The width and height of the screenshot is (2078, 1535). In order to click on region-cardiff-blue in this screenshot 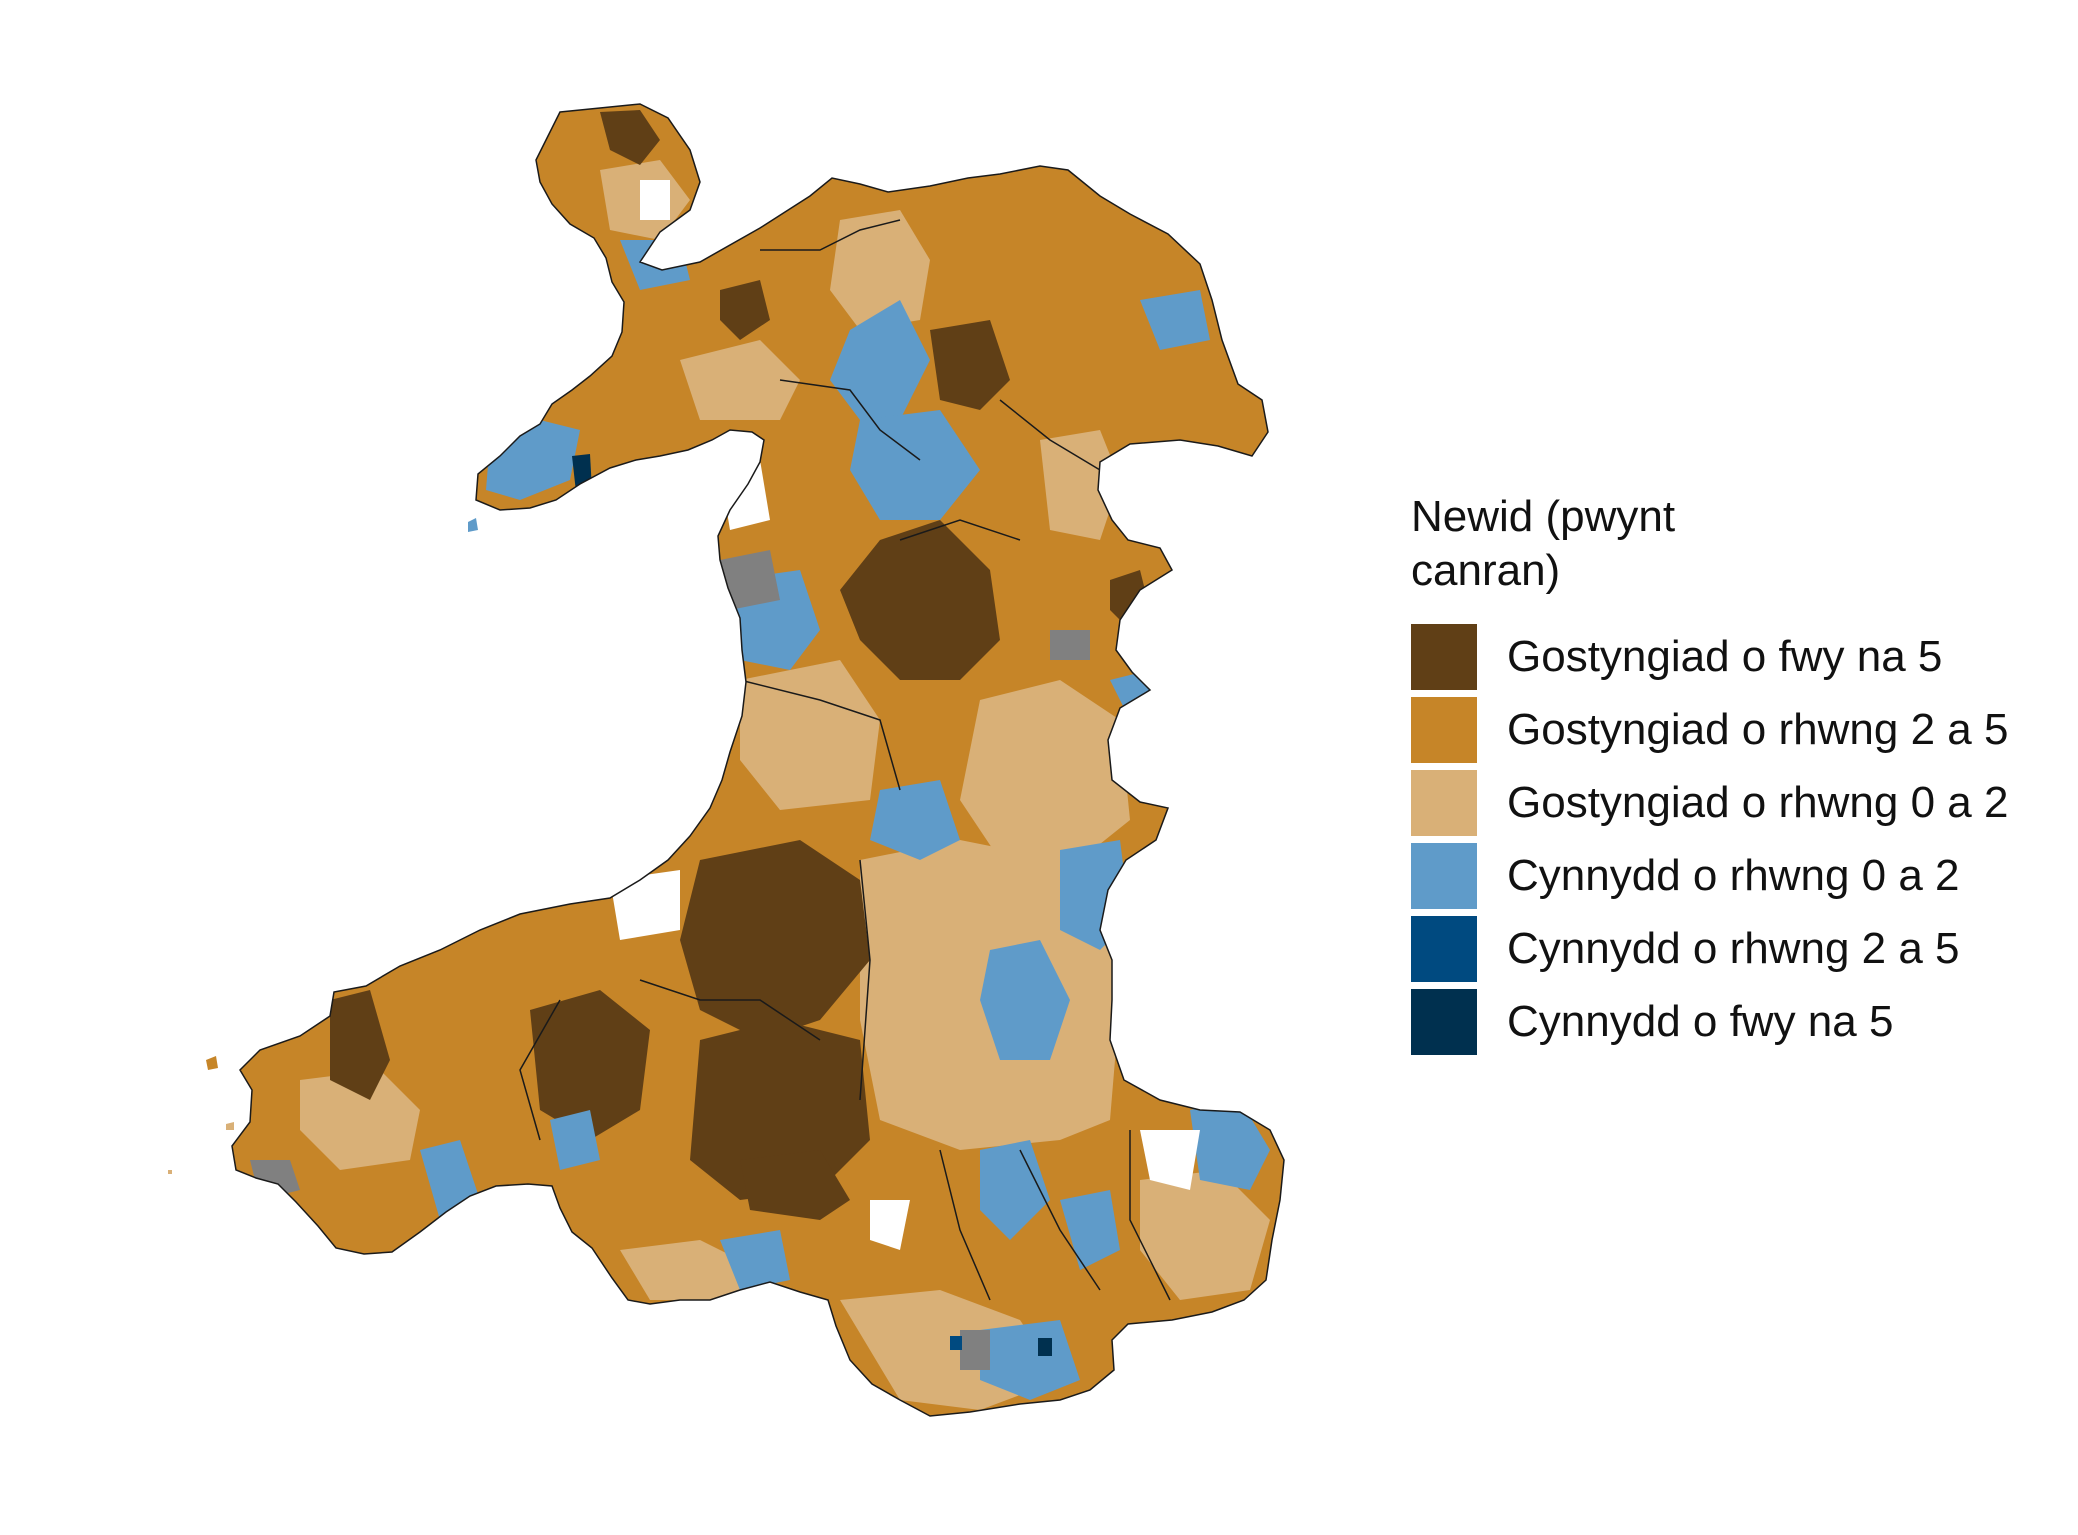, I will do `click(1030, 1360)`.